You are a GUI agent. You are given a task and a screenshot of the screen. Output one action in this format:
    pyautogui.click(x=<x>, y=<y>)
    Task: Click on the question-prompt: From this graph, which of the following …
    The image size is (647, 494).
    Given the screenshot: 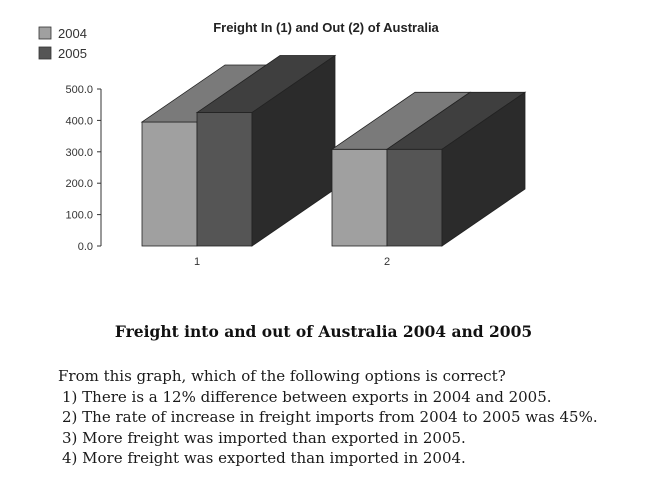 What is the action you would take?
    pyautogui.click(x=282, y=376)
    